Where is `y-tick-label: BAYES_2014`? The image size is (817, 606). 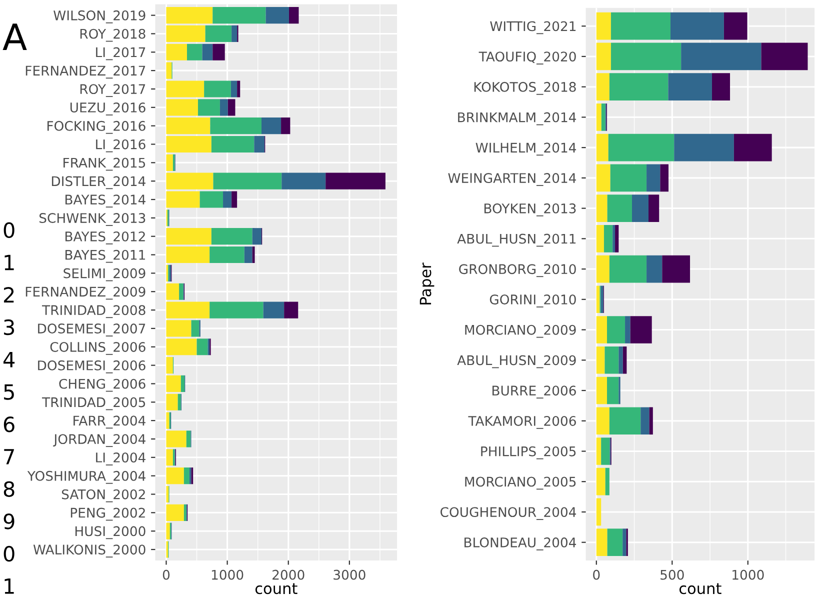
y-tick-label: BAYES_2014 is located at coordinates (105, 201).